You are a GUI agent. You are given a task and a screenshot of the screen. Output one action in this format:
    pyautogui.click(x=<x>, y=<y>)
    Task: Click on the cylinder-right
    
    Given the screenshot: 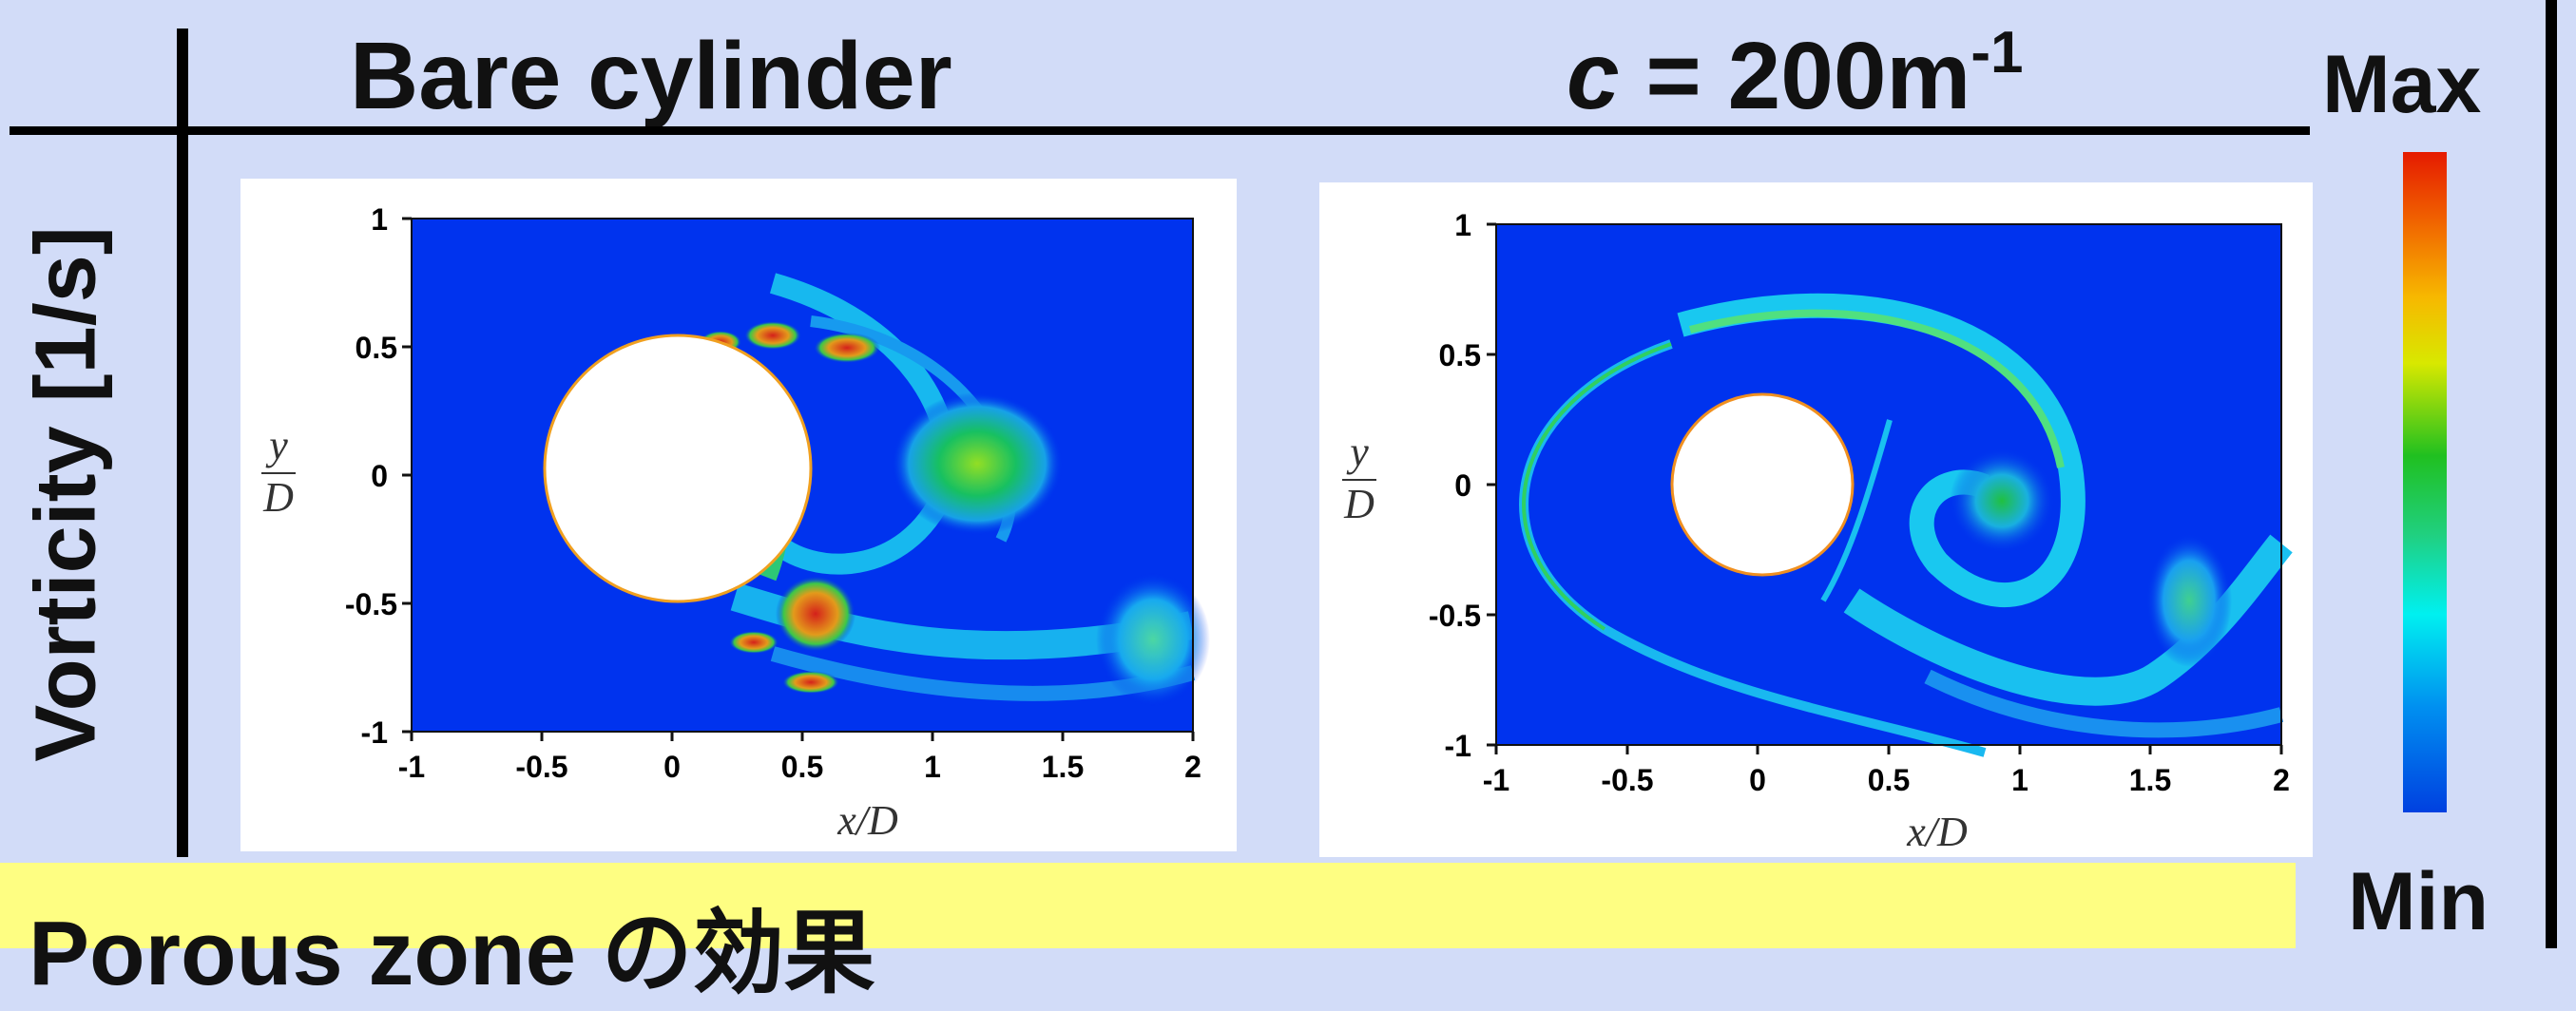 What is the action you would take?
    pyautogui.click(x=1762, y=484)
    